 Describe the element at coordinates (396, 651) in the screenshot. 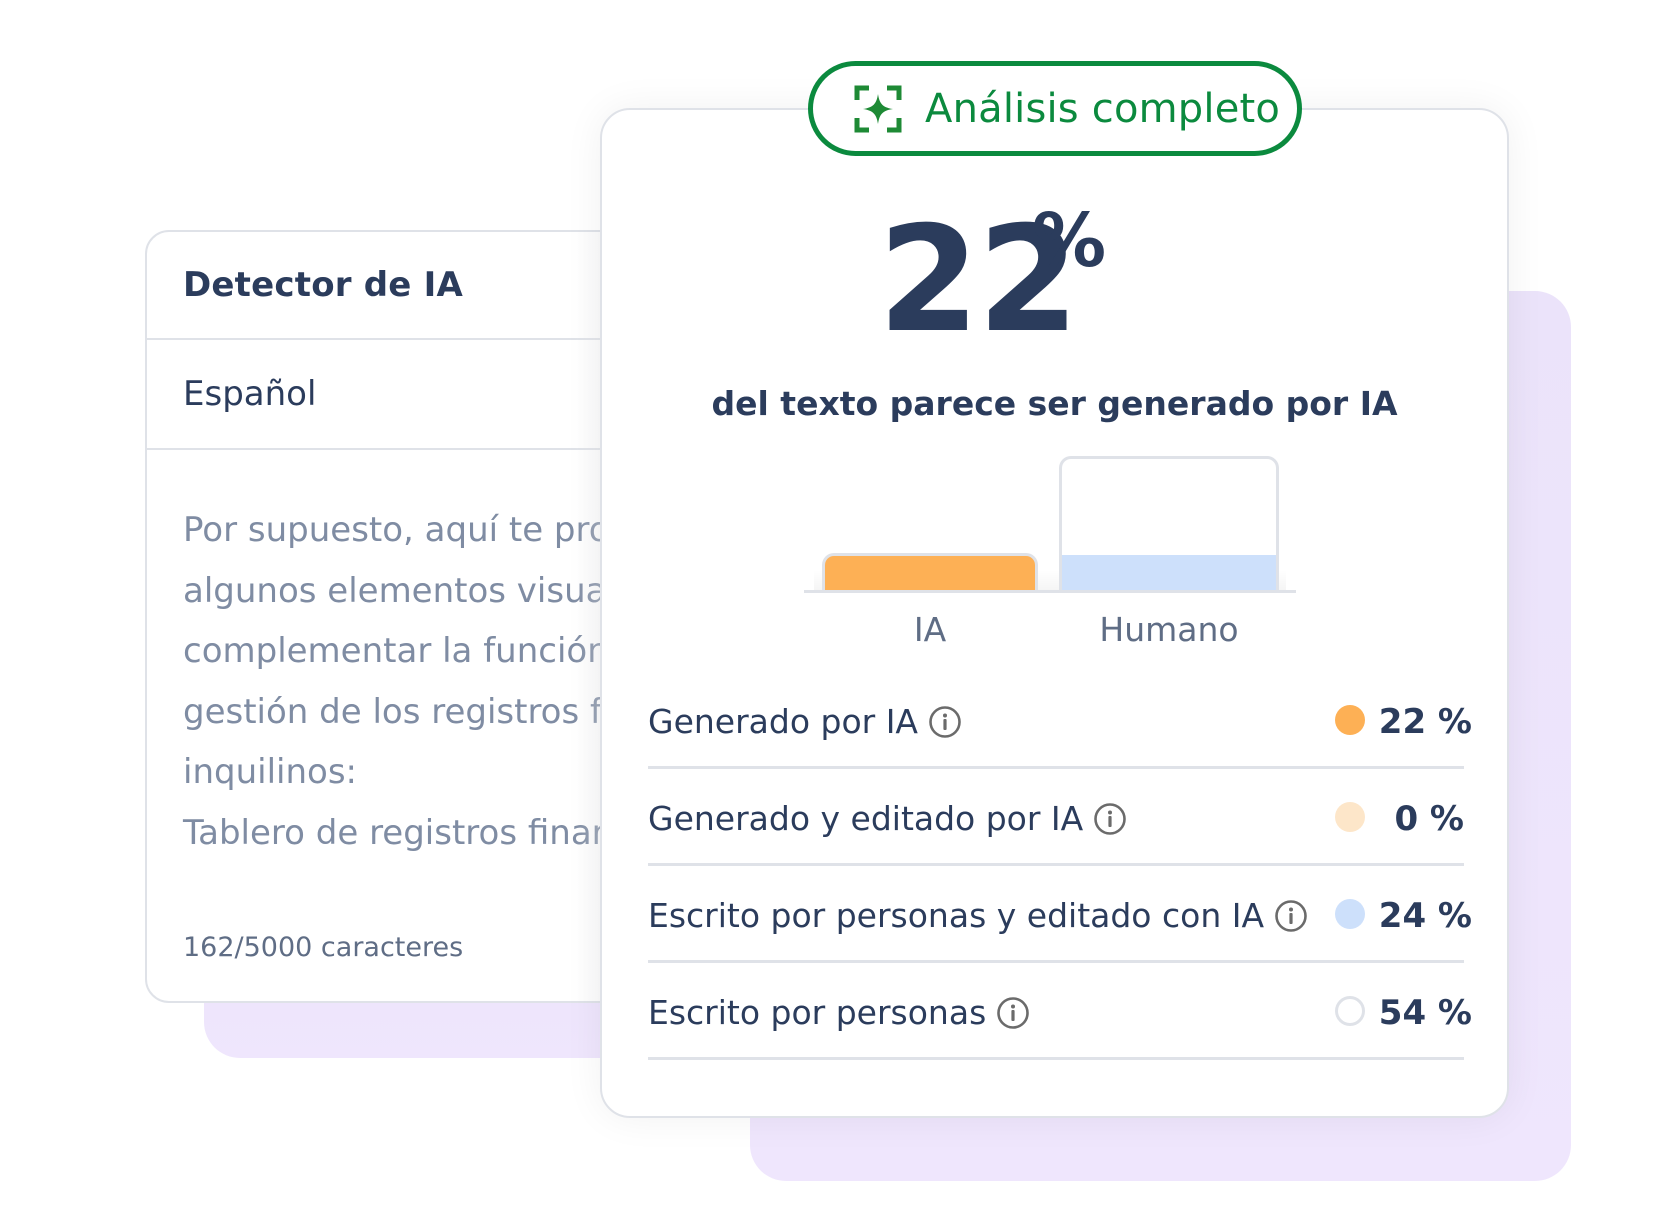

I see `text-line: complementar la función` at that location.